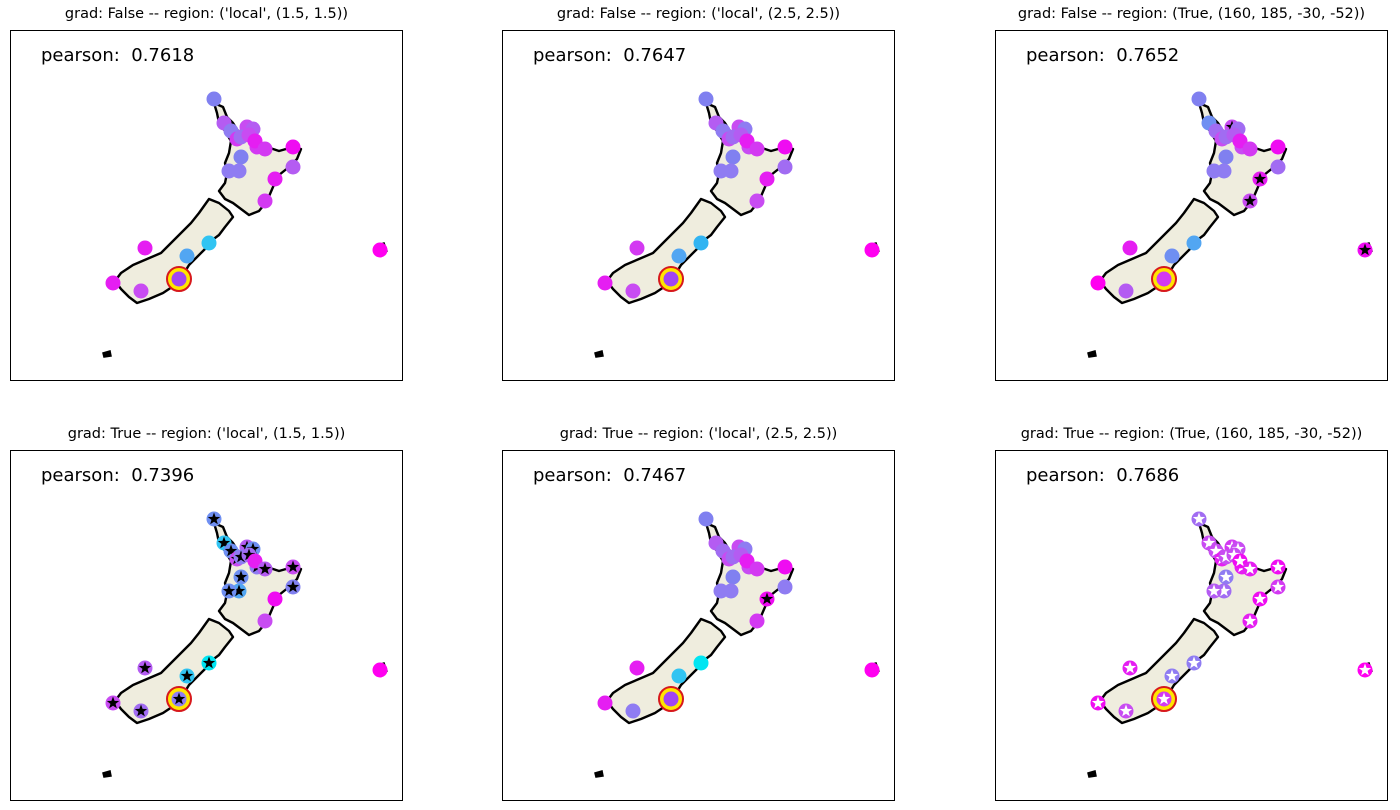 This screenshot has width=1400, height=810. What do you see at coordinates (1103, 475) in the screenshot?
I see `pearson-annotation: pearson: 0.7686` at bounding box center [1103, 475].